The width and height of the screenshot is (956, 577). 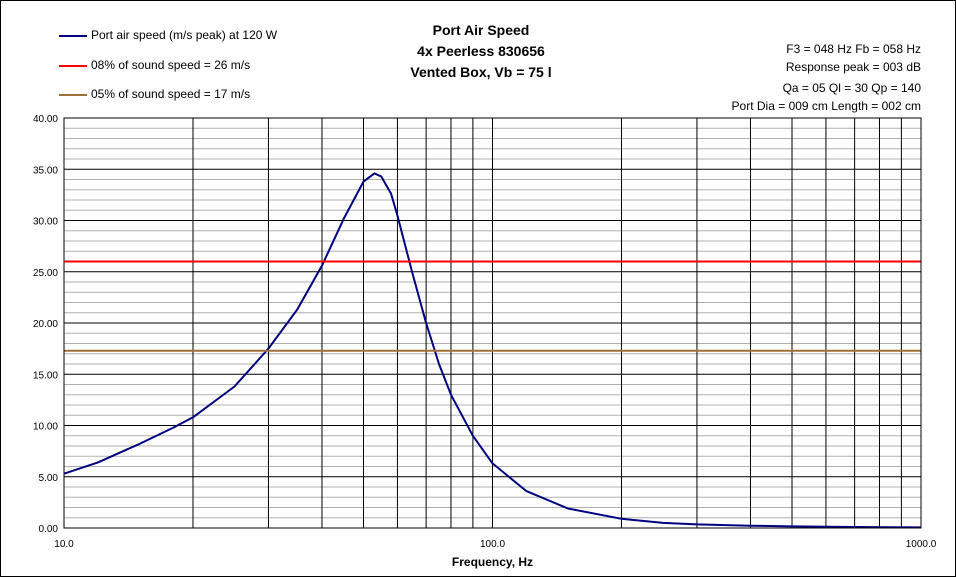 I want to click on legend-label: 05% of sound speed = 17 m/s, so click(x=171, y=94).